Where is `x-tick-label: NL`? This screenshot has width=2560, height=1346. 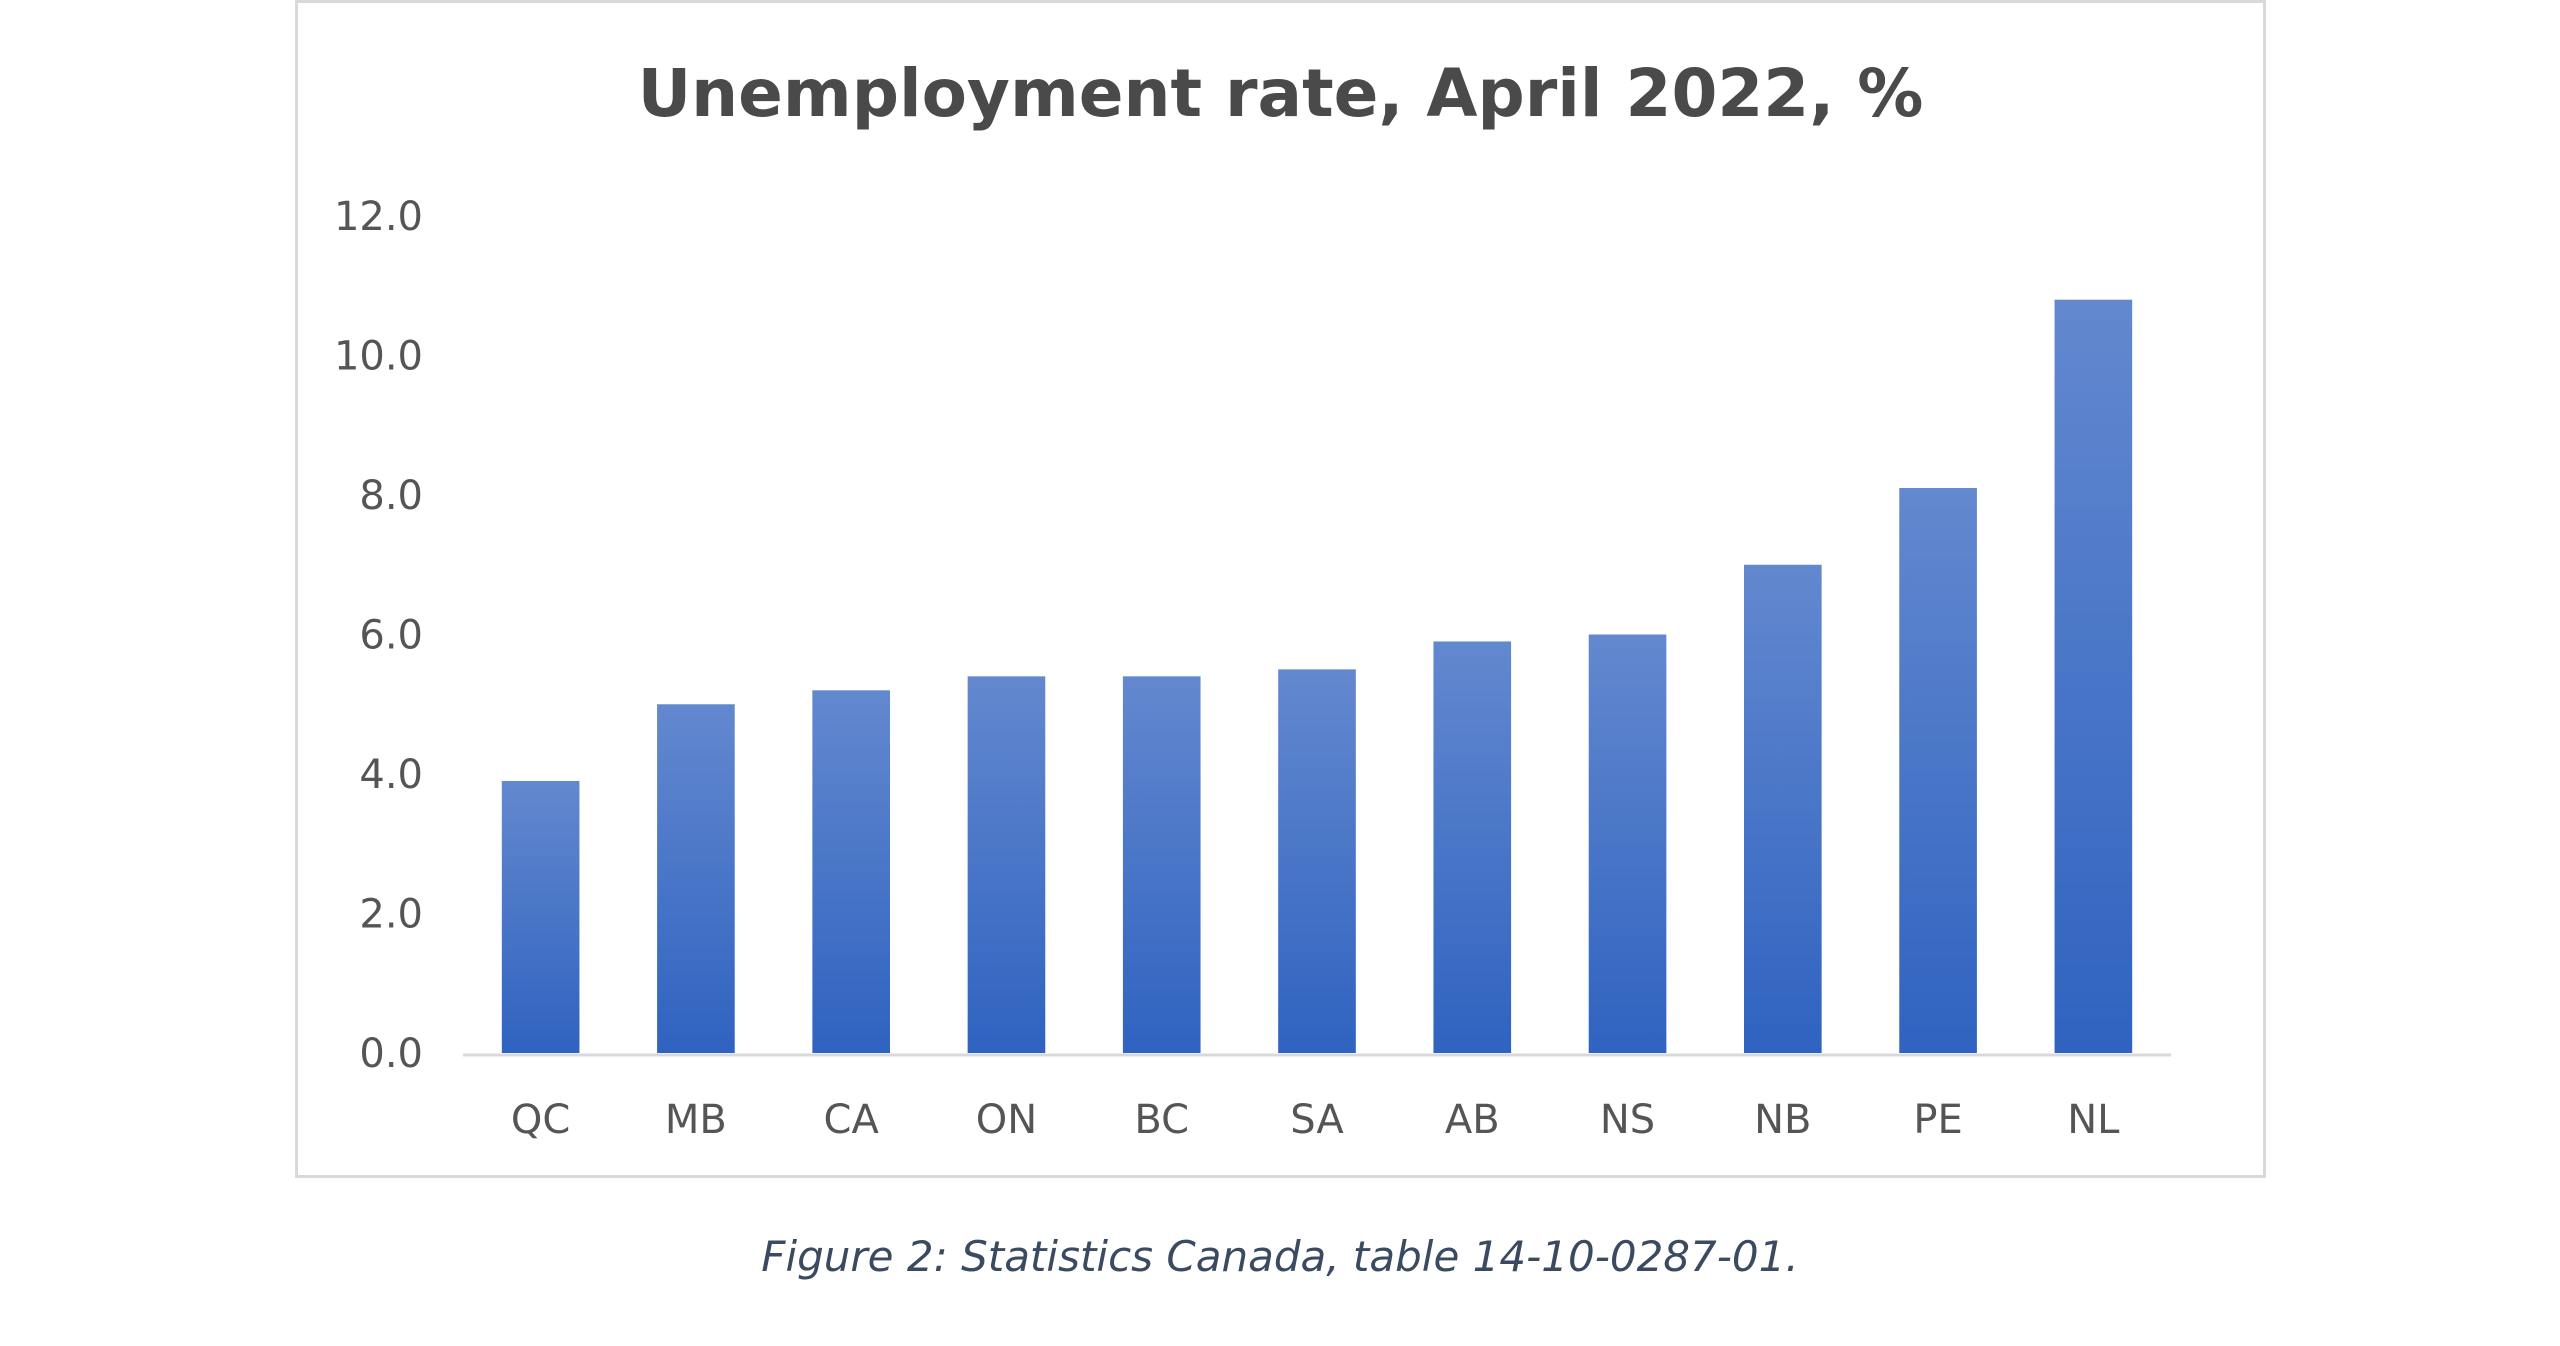 x-tick-label: NL is located at coordinates (2093, 1120).